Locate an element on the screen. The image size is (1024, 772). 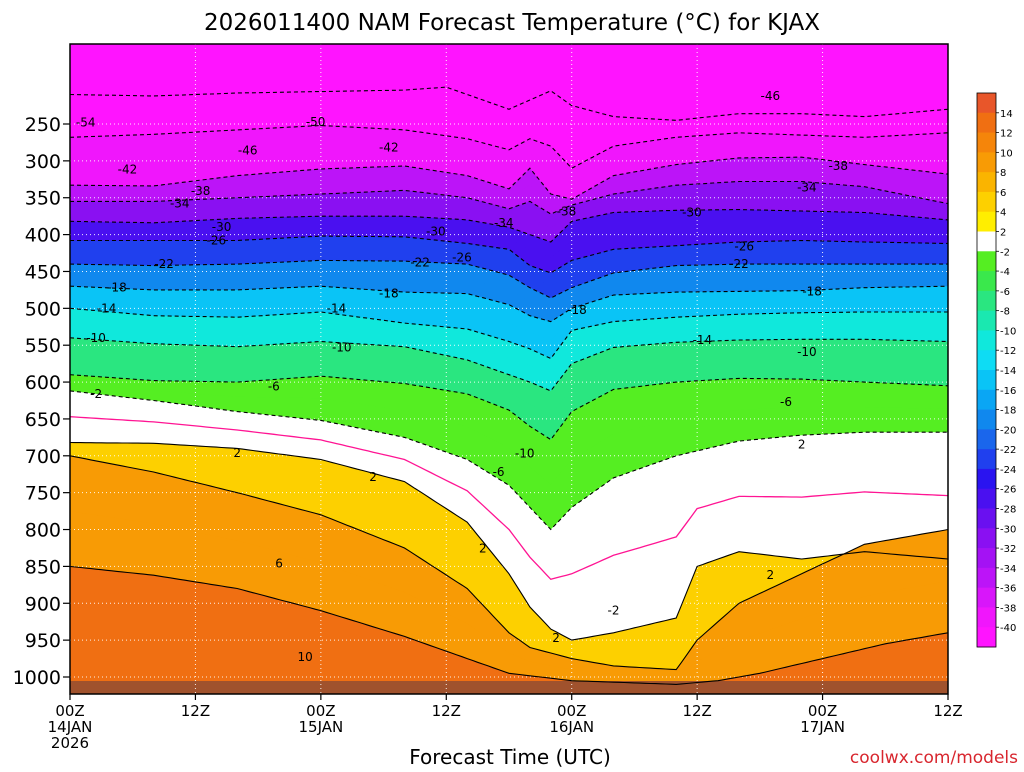
colorbar-label: -22 is located at coordinates (1008, 450).